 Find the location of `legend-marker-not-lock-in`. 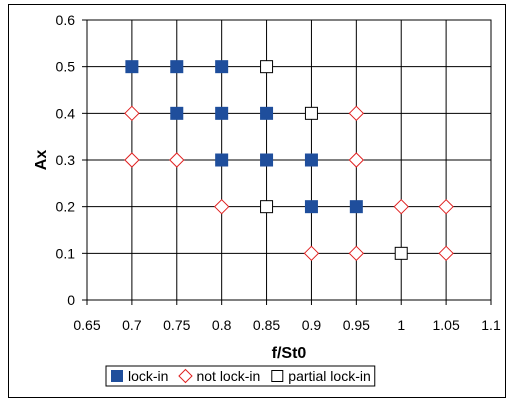

legend-marker-not-lock-in is located at coordinates (185, 376).